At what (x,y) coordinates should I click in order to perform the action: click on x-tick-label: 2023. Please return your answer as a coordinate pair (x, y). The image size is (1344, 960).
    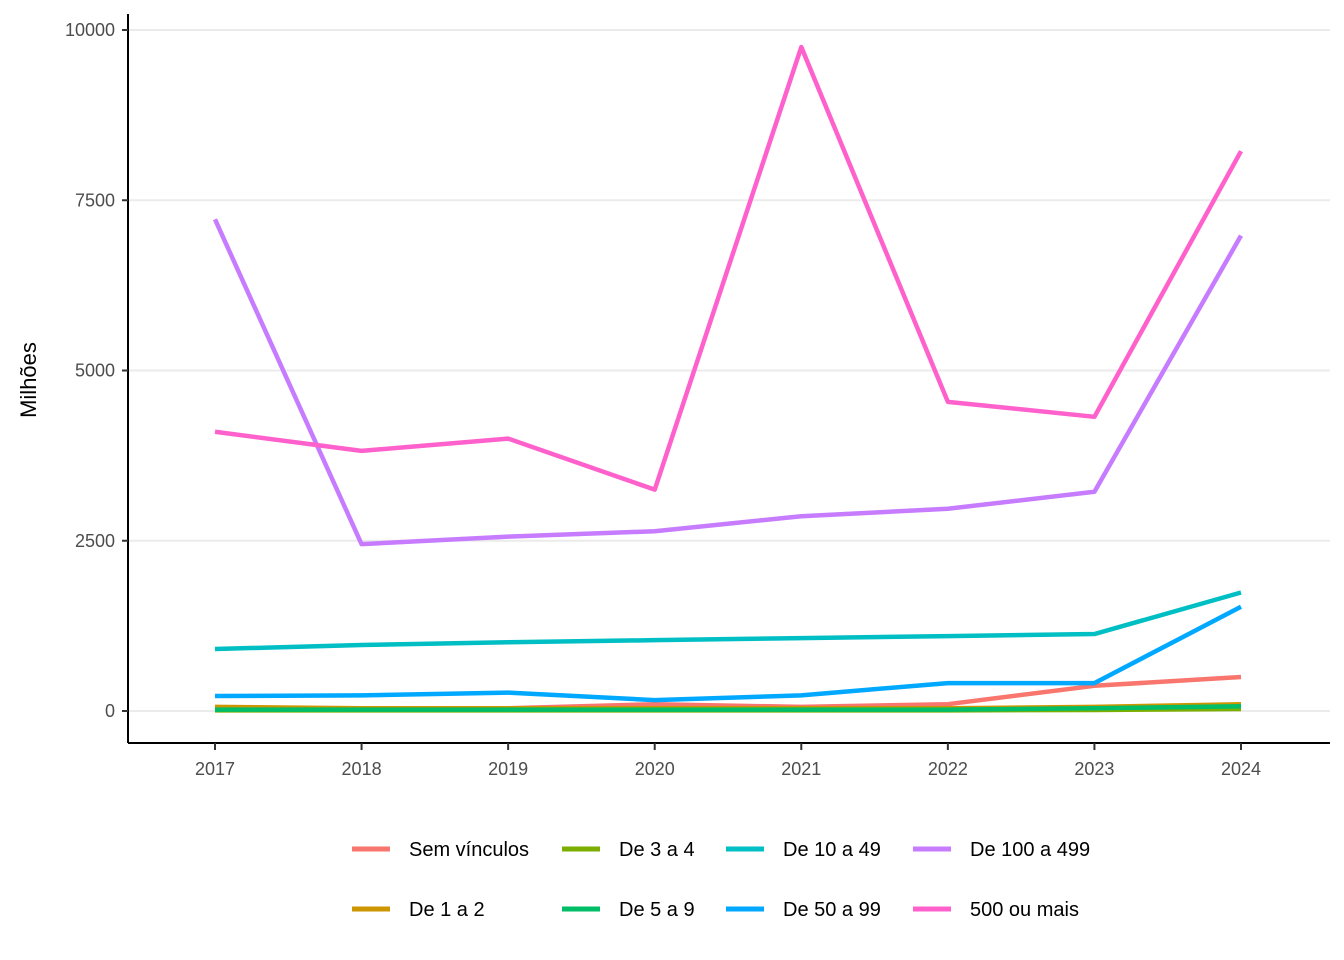
    Looking at the image, I should click on (1094, 769).